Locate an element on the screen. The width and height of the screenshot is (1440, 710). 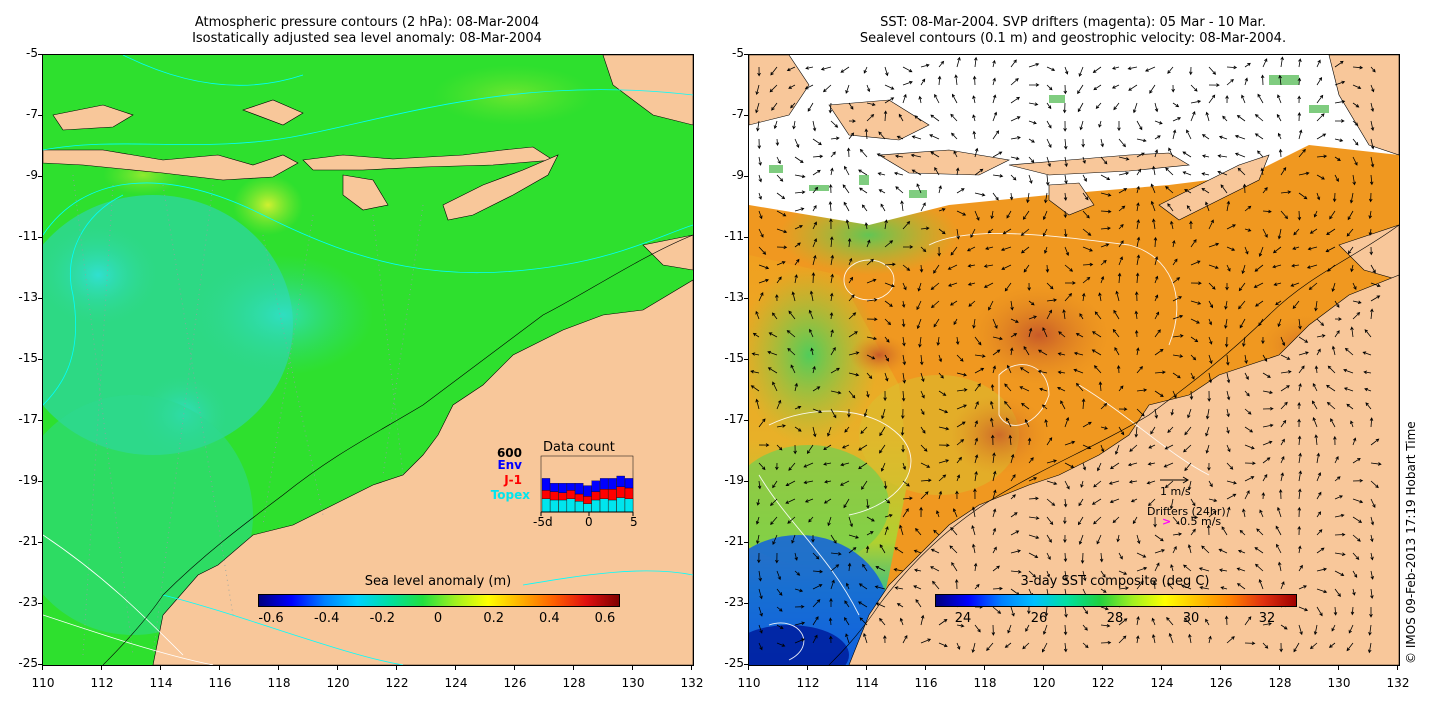
colorbar-tick-label: -0.4 is located at coordinates (326, 618).